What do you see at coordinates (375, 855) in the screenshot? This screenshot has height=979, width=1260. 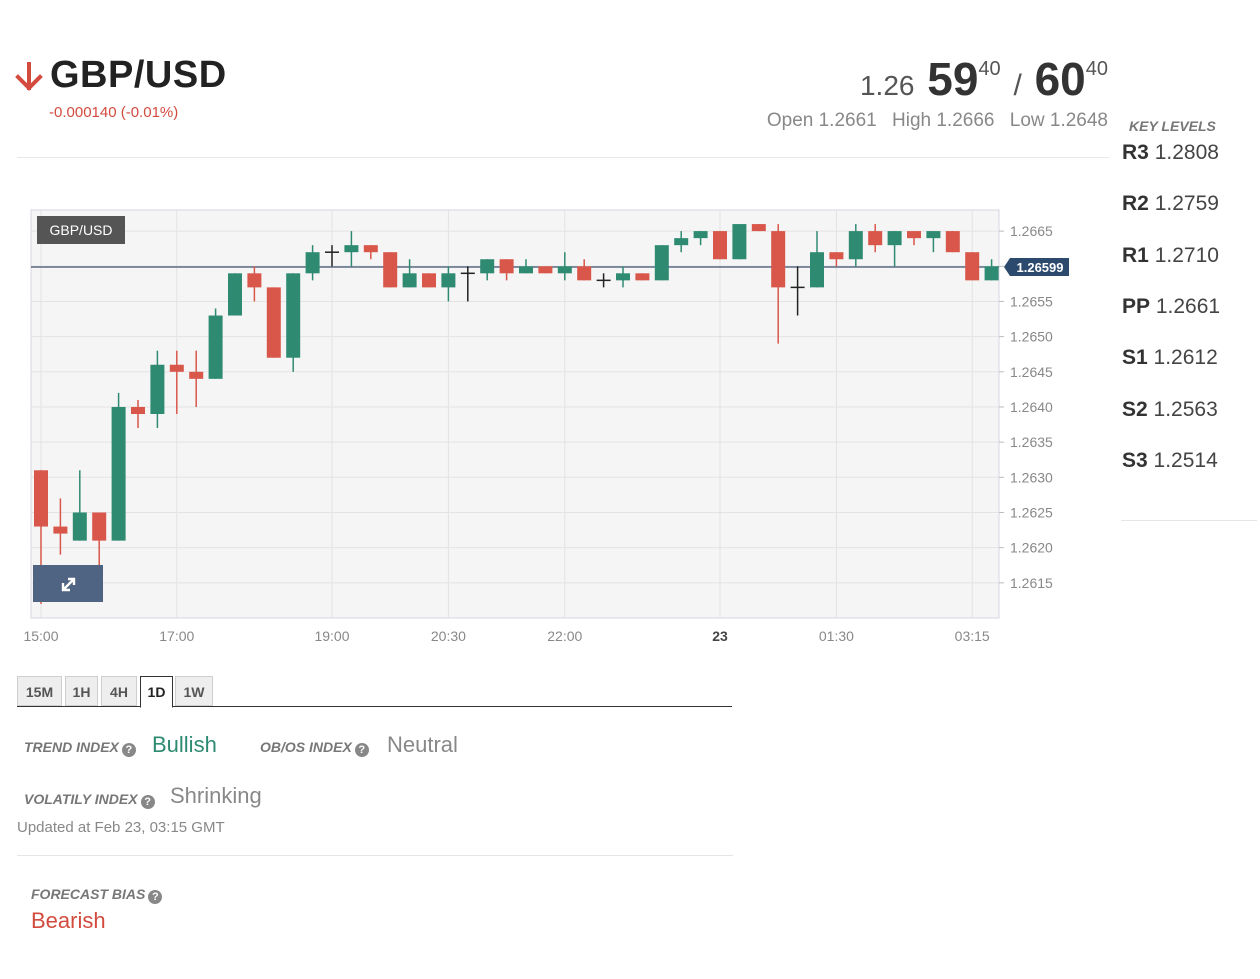 I see `indices-divider` at bounding box center [375, 855].